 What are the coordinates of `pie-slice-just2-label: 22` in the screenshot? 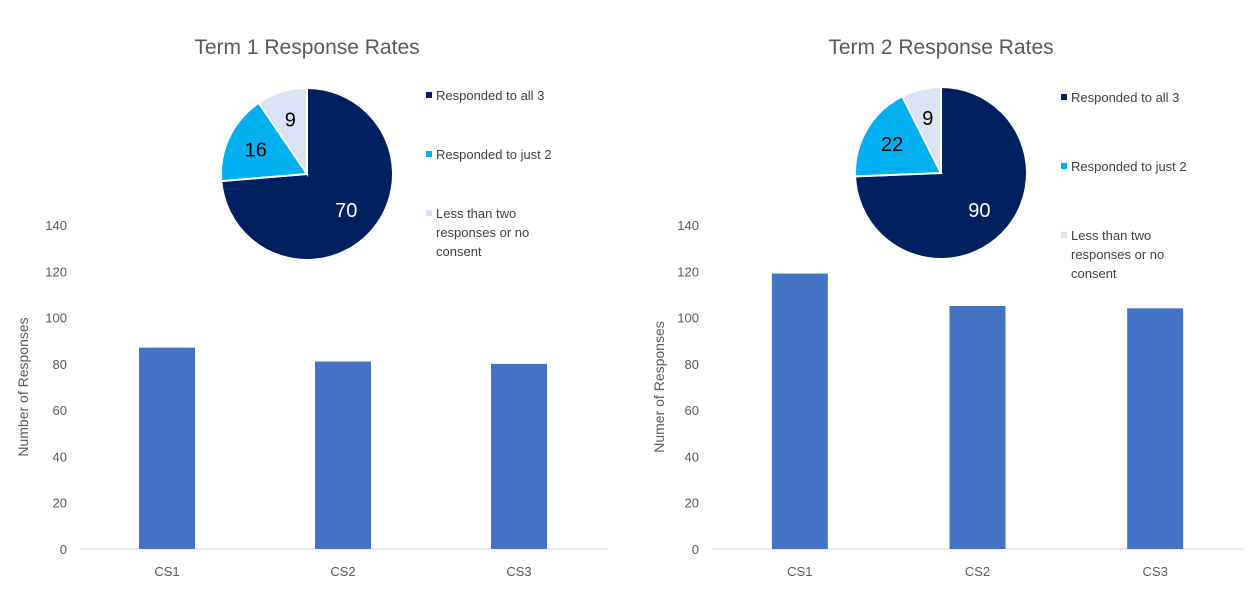 It's located at (892, 145).